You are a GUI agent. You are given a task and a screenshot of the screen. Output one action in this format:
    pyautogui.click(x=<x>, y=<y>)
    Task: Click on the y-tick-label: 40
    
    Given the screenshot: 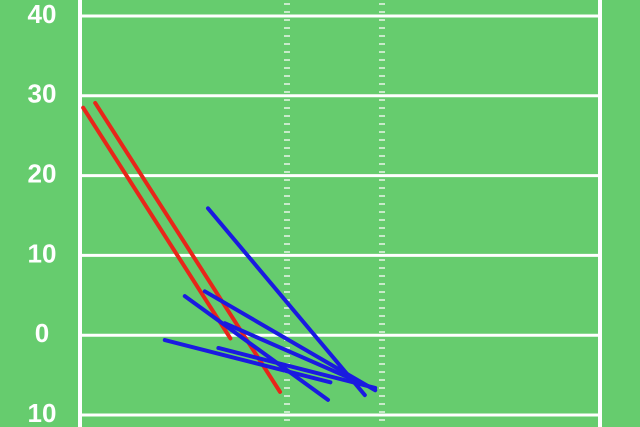 What is the action you would take?
    pyautogui.click(x=42, y=14)
    